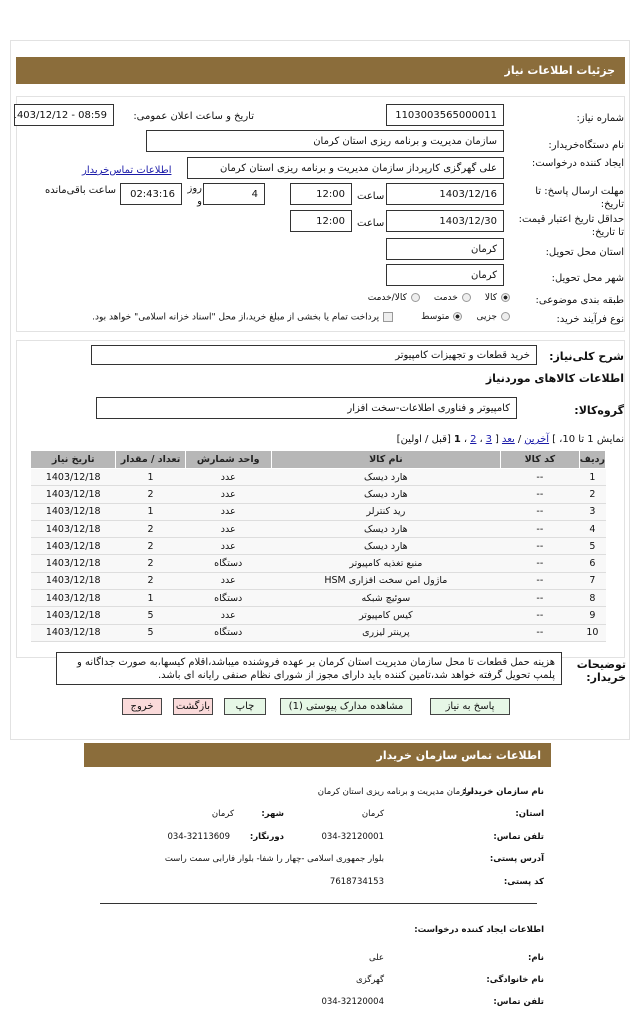 This screenshot has width=634, height=1019. Describe the element at coordinates (245, 706) in the screenshot. I see `print-button: چاپ` at that location.